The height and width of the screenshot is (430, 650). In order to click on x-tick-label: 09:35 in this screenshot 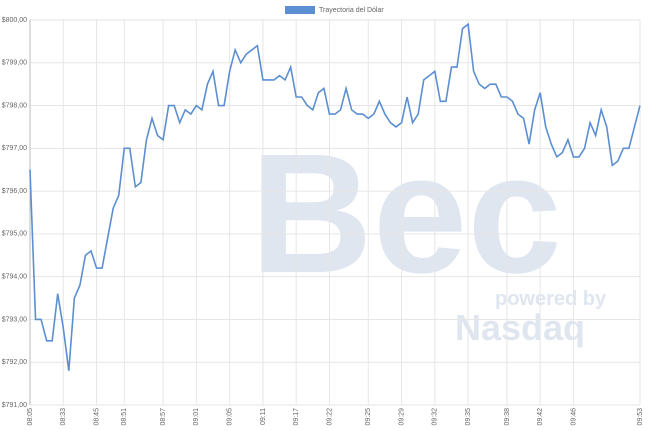, I will do `click(468, 417)`.